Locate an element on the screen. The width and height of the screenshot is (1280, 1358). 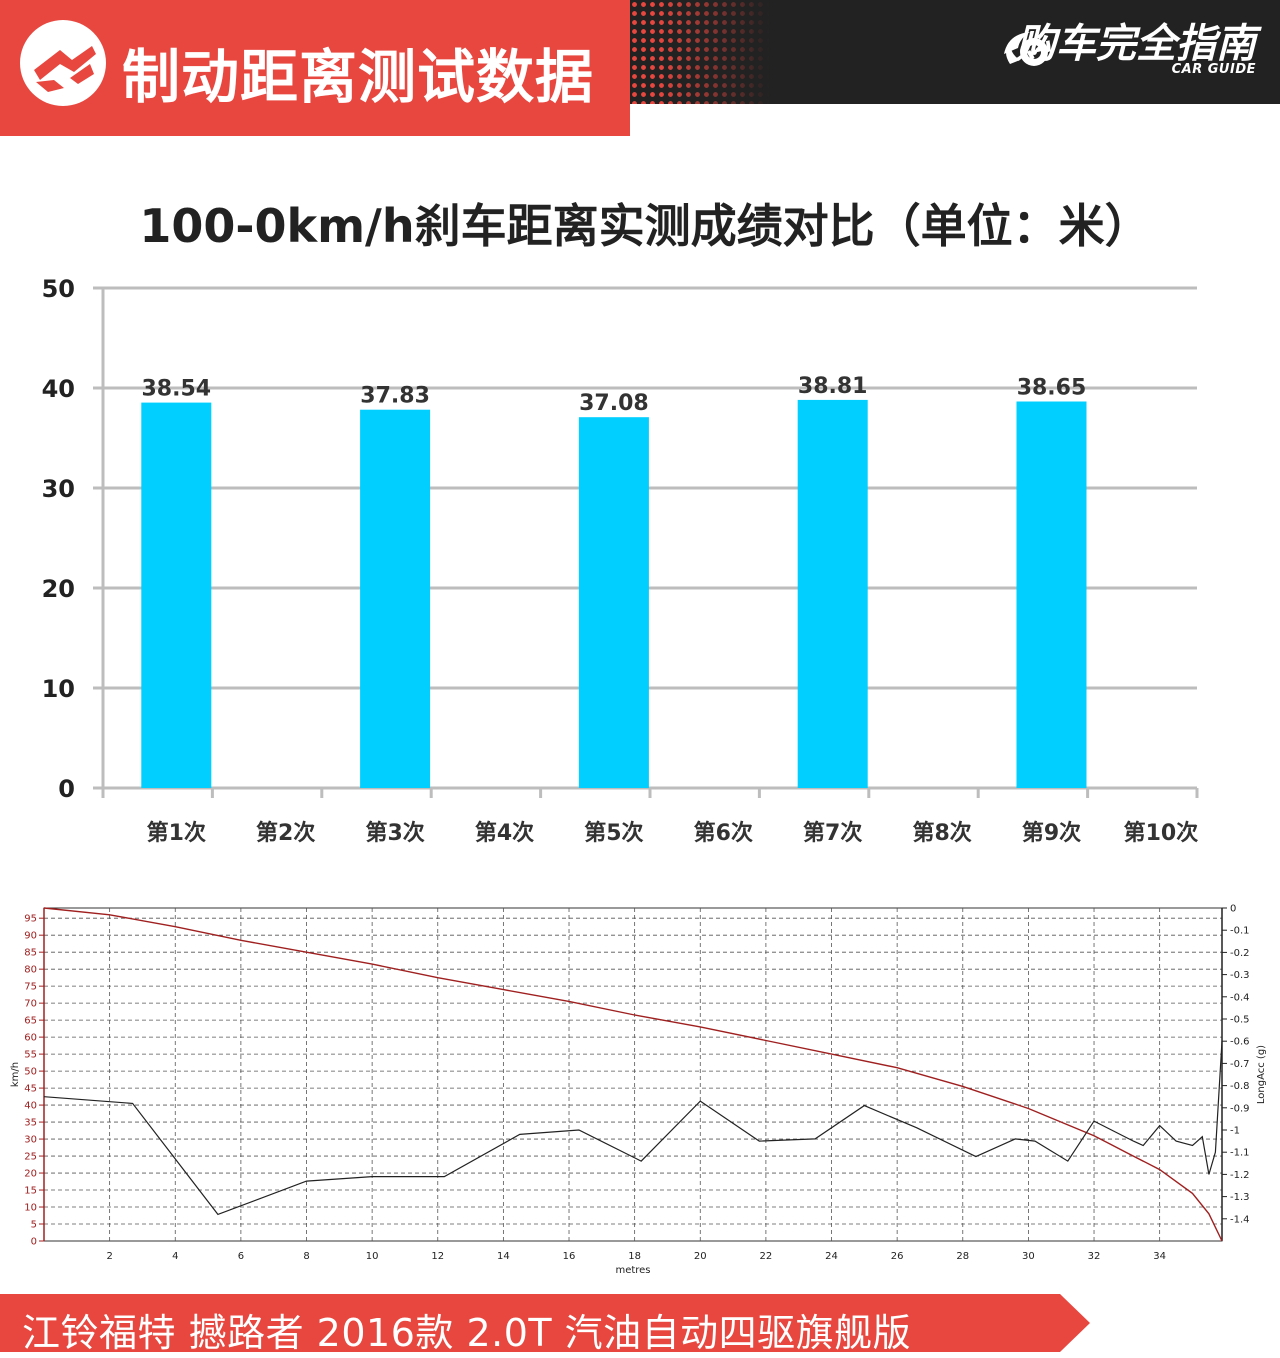
x-tick-label: 8 is located at coordinates (306, 1256).